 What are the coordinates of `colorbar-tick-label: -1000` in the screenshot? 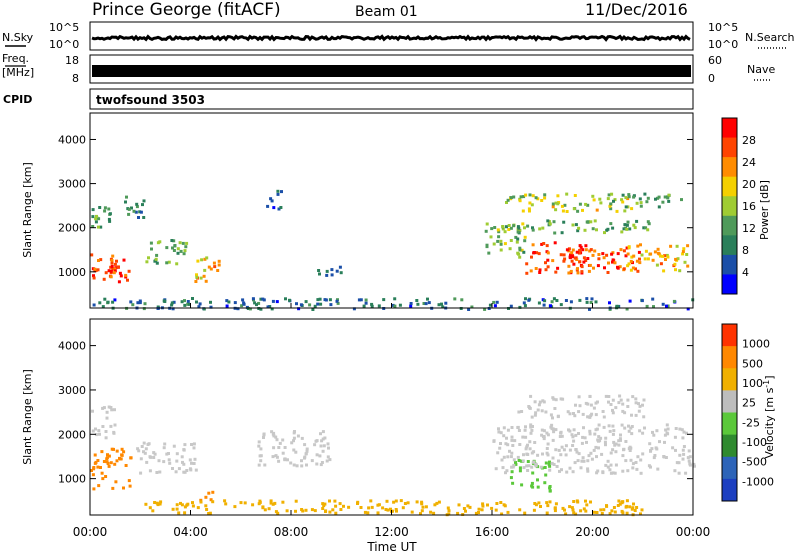 It's located at (758, 481).